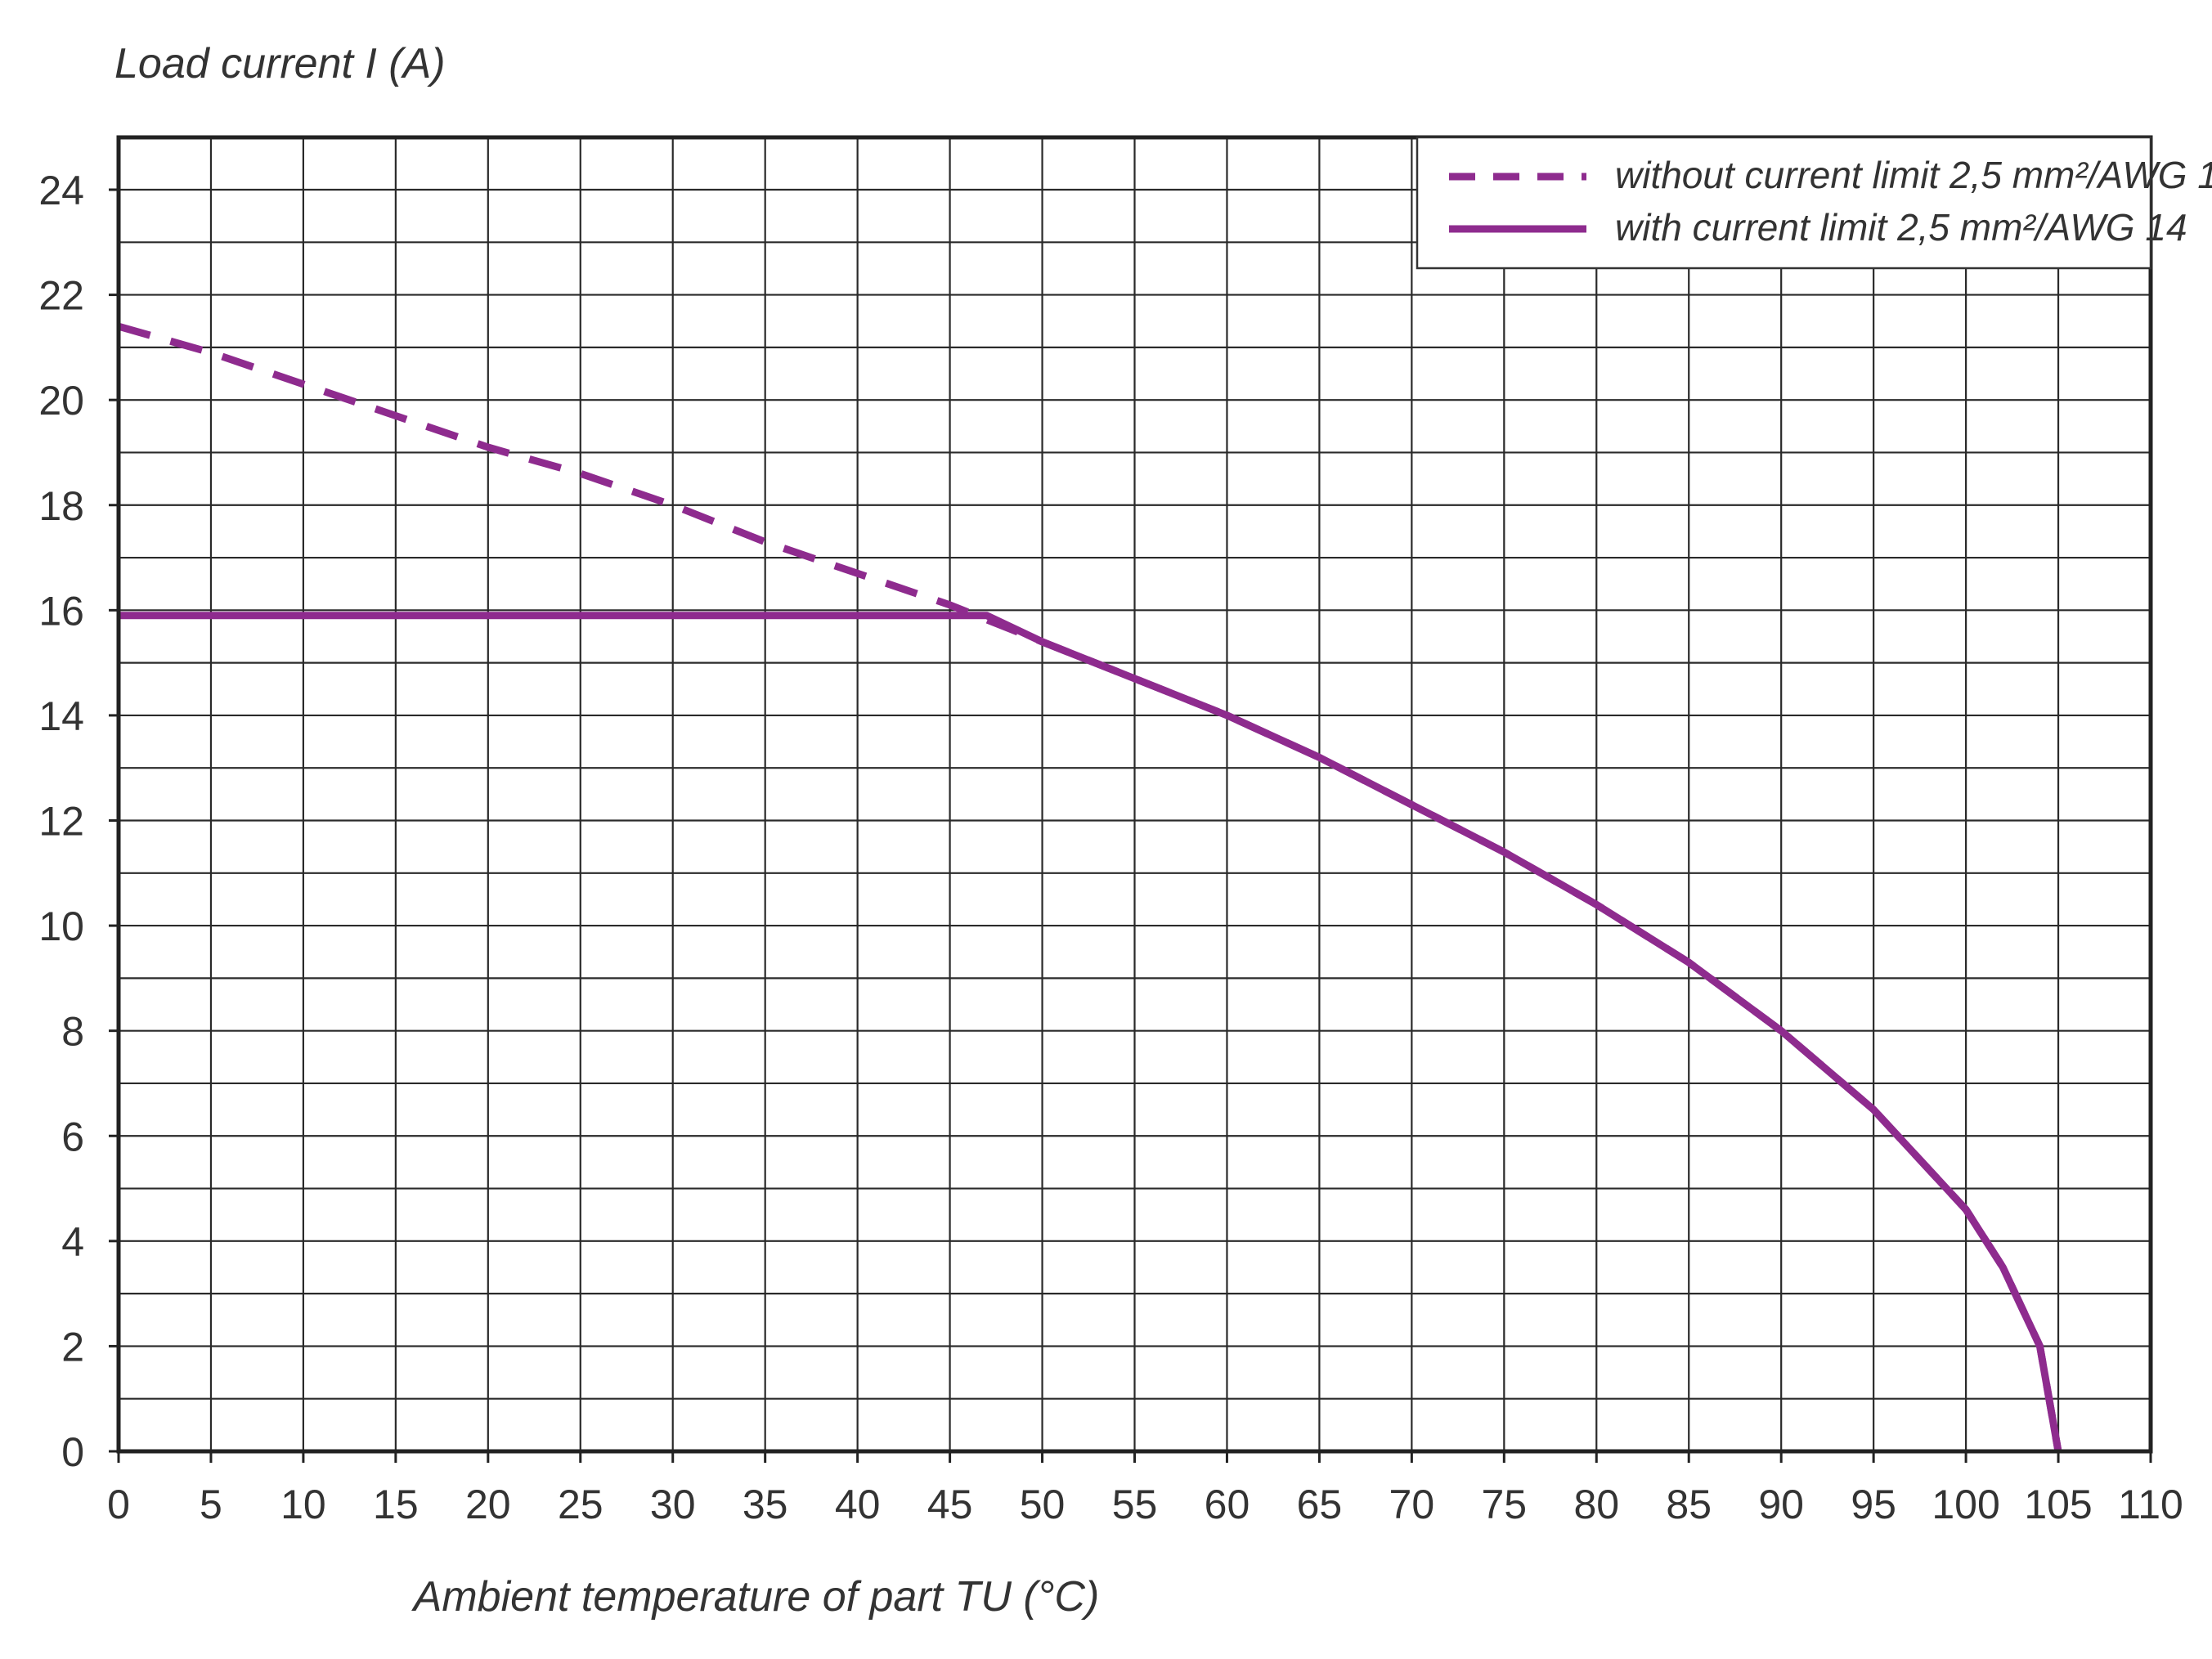 Image resolution: width=2212 pixels, height=1659 pixels. I want to click on x-tick-label: 5, so click(211, 1505).